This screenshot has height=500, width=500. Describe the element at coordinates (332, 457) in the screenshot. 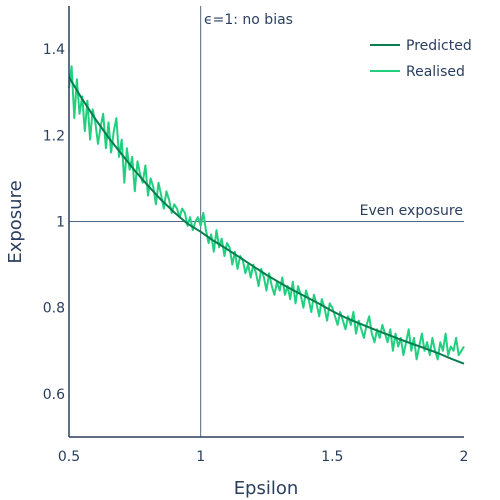

I see `x-tick-label: 1.5` at that location.